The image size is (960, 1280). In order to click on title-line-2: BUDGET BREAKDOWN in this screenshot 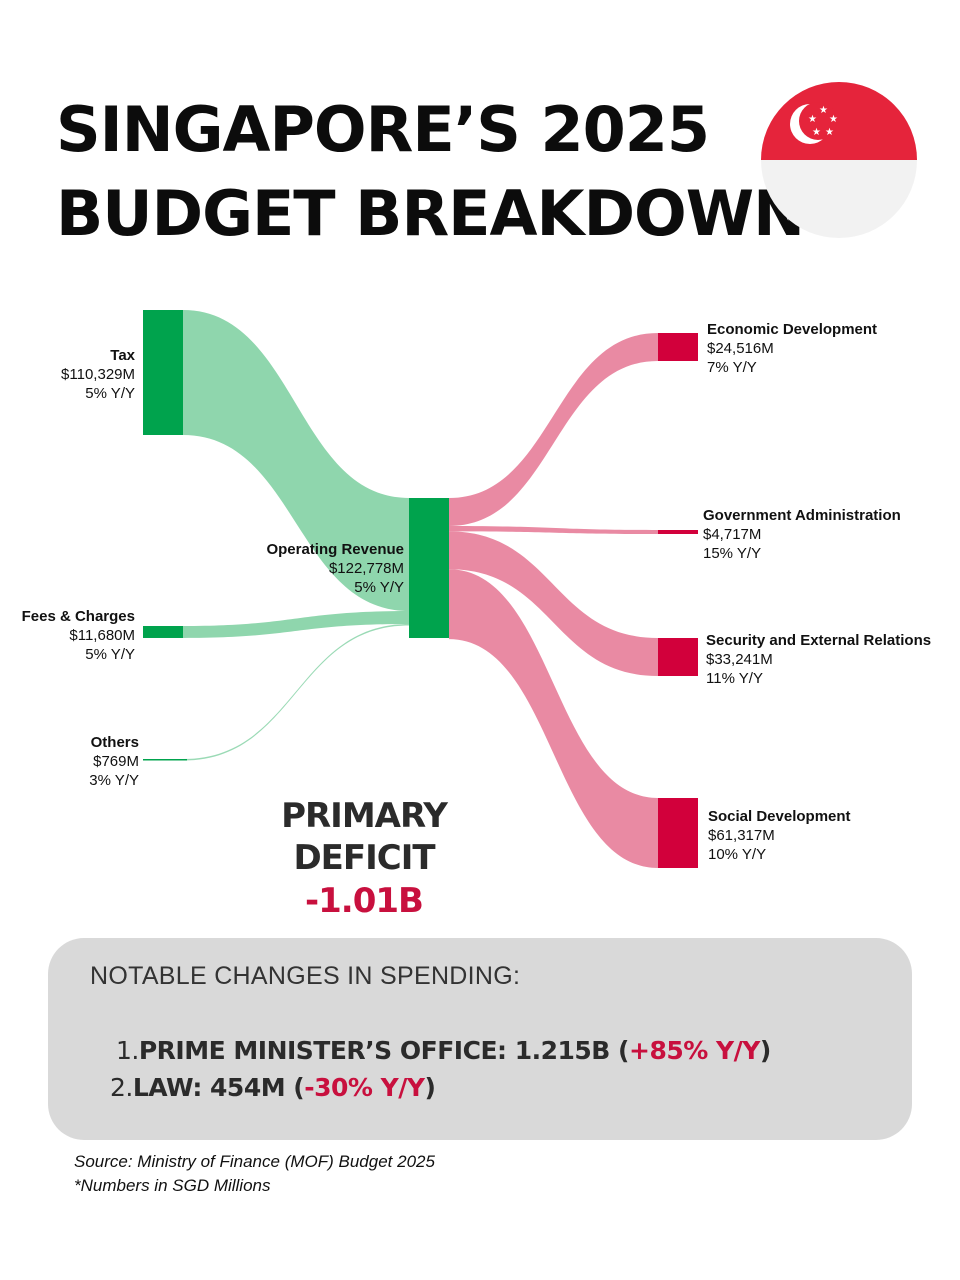, I will do `click(430, 213)`.